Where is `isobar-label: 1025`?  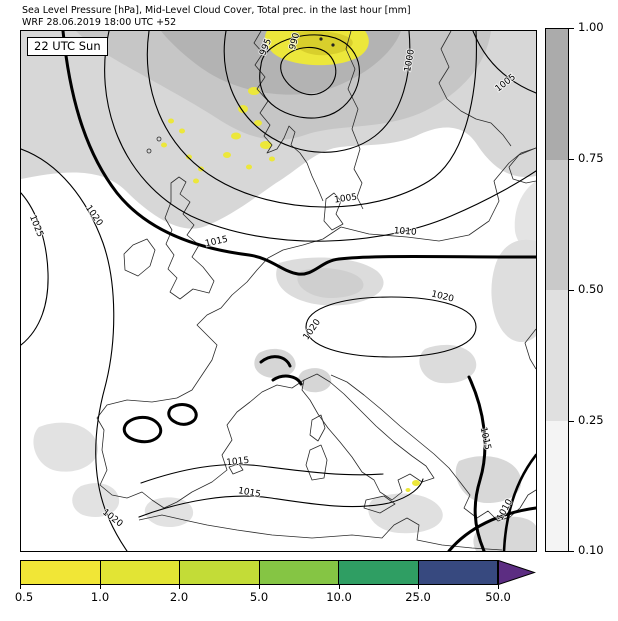 isobar-label: 1025 is located at coordinates (36, 226).